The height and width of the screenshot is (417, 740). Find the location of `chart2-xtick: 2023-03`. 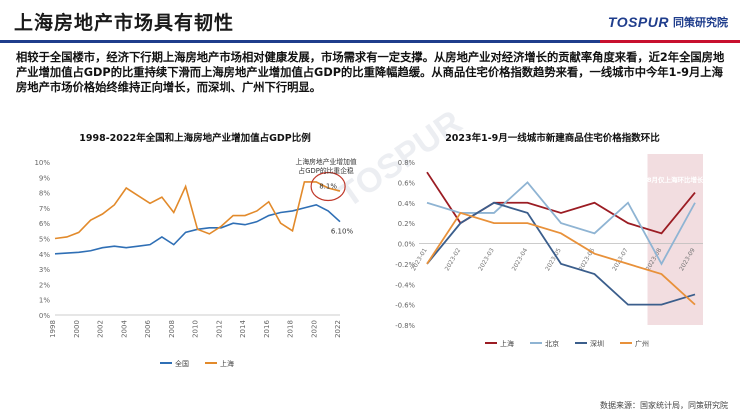

chart2-xtick: 2023-03 is located at coordinates (486, 259).